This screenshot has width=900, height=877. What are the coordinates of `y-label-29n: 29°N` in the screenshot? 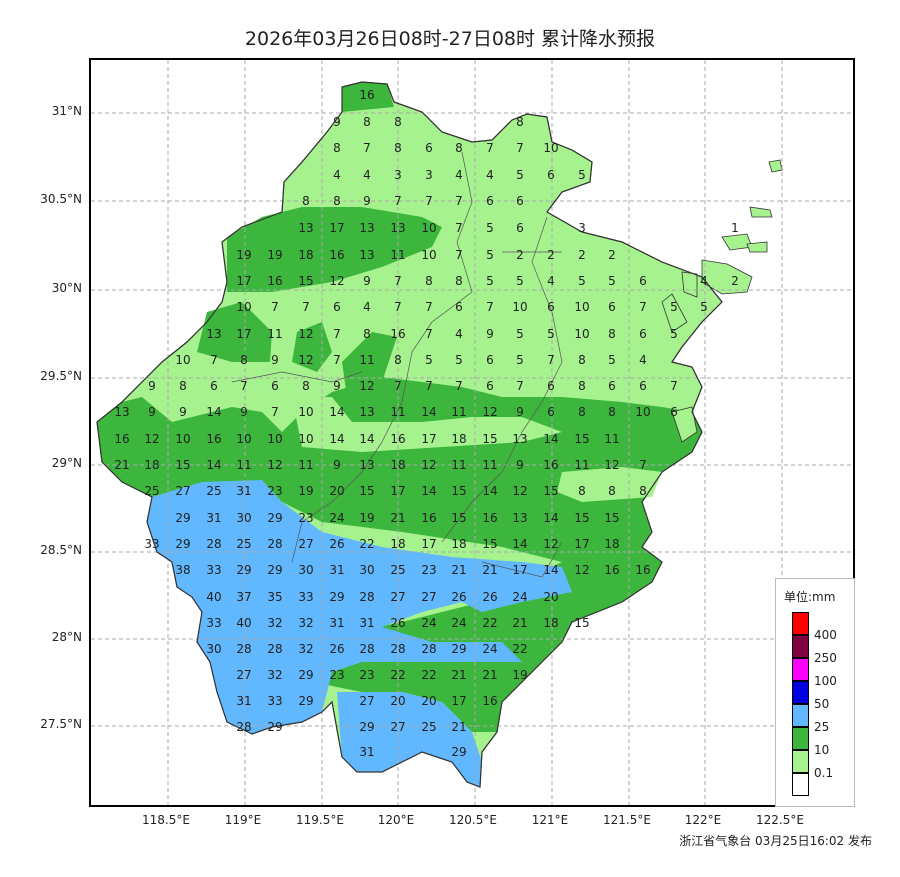 It's located at (66, 463).